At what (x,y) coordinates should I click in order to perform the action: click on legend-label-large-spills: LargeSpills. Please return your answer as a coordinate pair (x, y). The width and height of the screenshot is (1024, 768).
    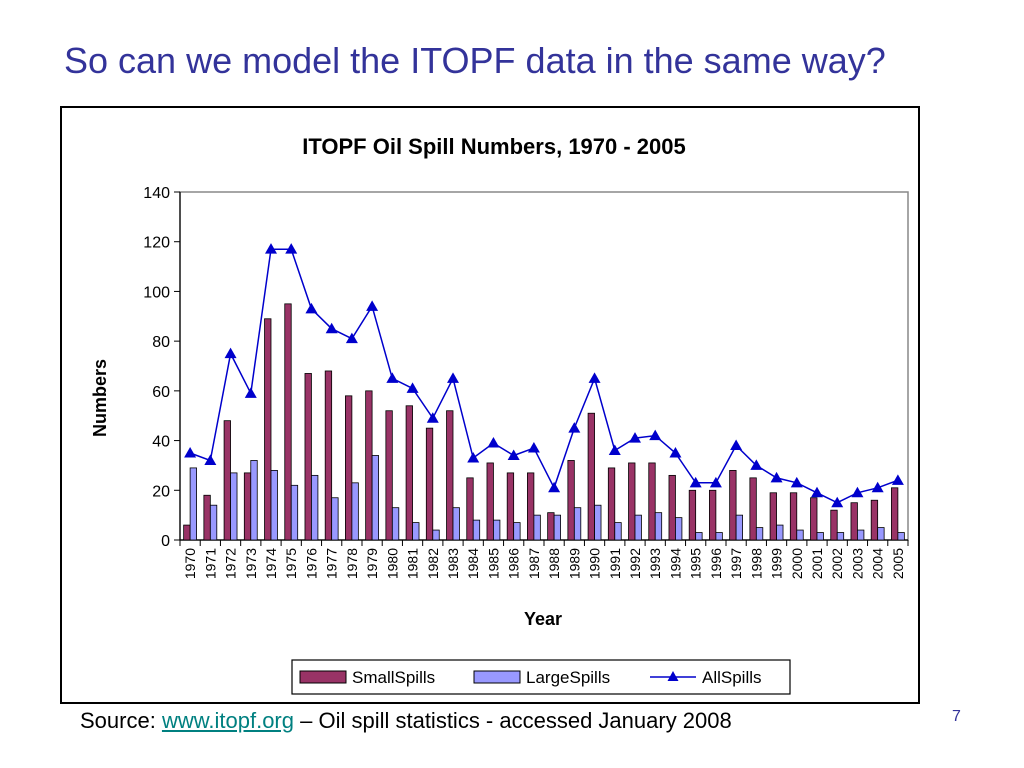
    Looking at the image, I should click on (568, 677).